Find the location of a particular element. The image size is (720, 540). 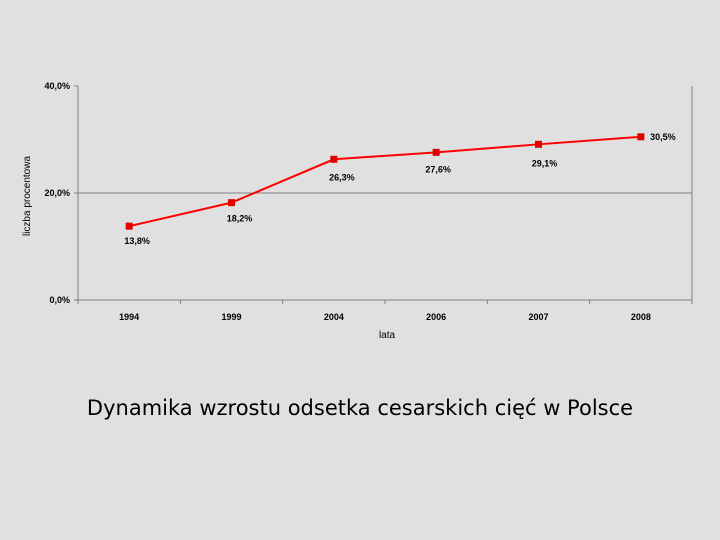

data-label: 18,2% is located at coordinates (240, 219).